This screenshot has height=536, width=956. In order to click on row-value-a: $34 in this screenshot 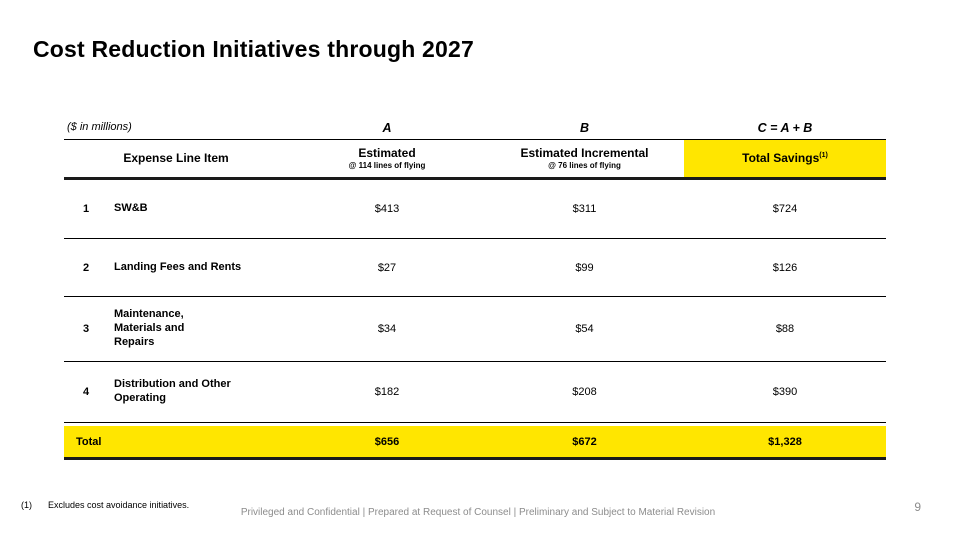, I will do `click(387, 329)`.